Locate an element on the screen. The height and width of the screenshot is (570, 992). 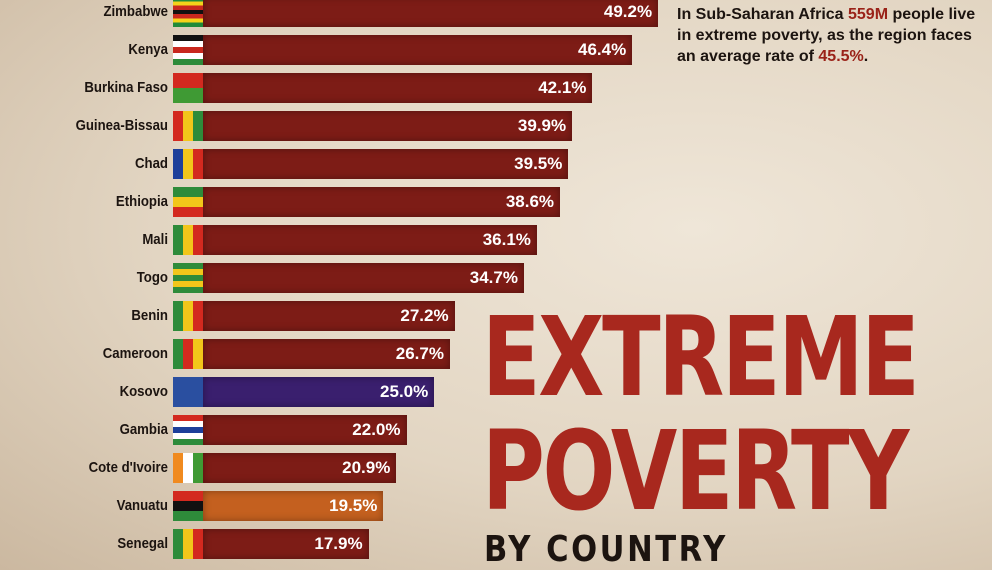
category-label: Benin is located at coordinates (149, 315).